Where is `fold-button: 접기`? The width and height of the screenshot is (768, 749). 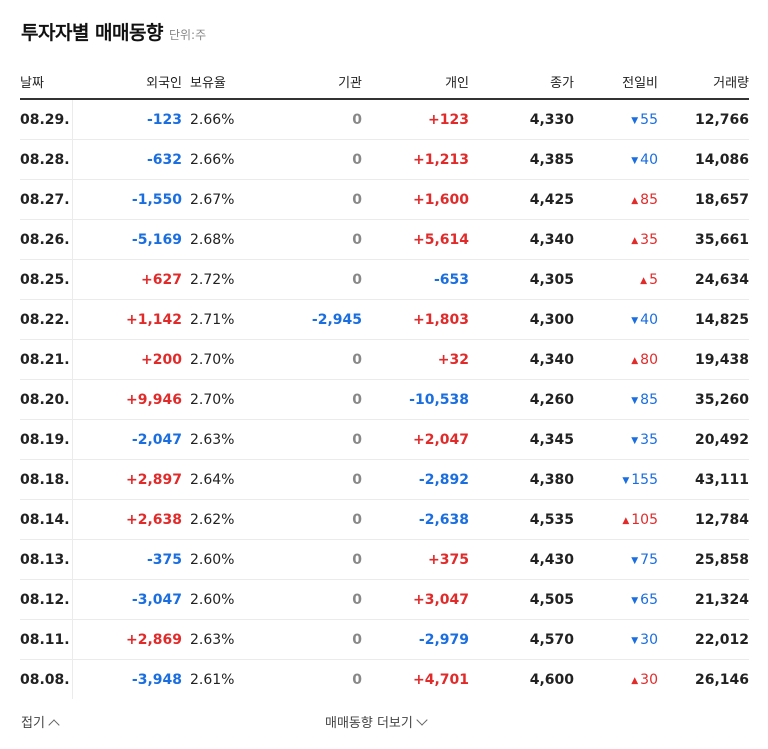 fold-button: 접기 is located at coordinates (40, 721).